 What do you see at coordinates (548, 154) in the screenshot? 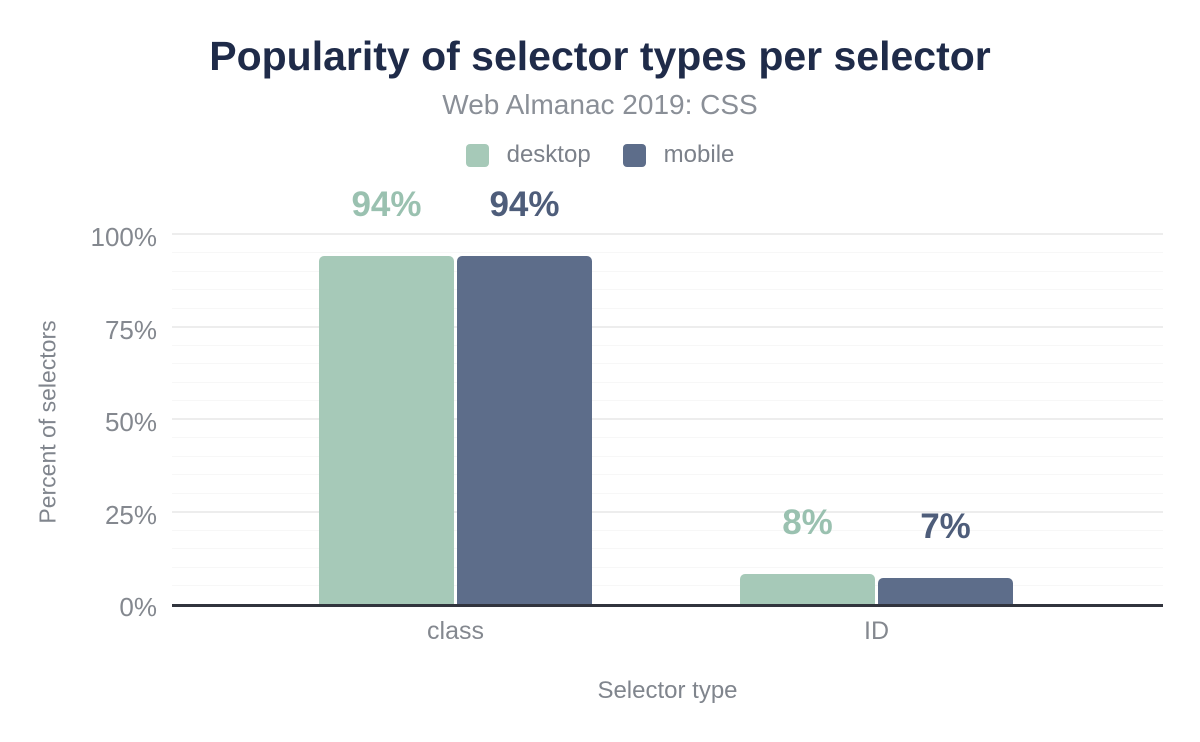
I see `legend-label-desktop: desktop` at bounding box center [548, 154].